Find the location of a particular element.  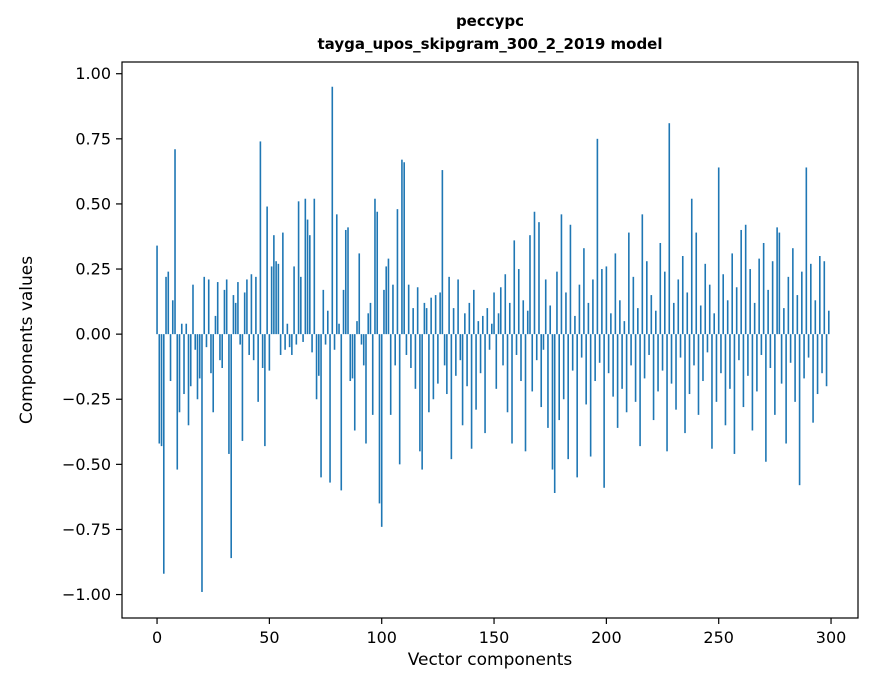

y-tick-label: 0.00 is located at coordinates (93, 334).